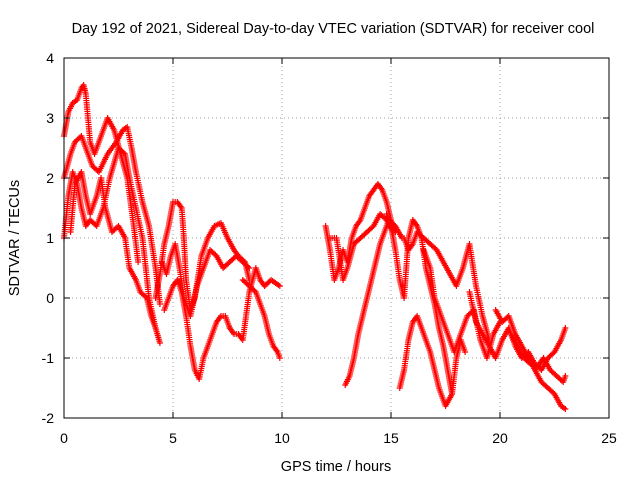  I want to click on y-tick-label: -2, so click(48, 418).